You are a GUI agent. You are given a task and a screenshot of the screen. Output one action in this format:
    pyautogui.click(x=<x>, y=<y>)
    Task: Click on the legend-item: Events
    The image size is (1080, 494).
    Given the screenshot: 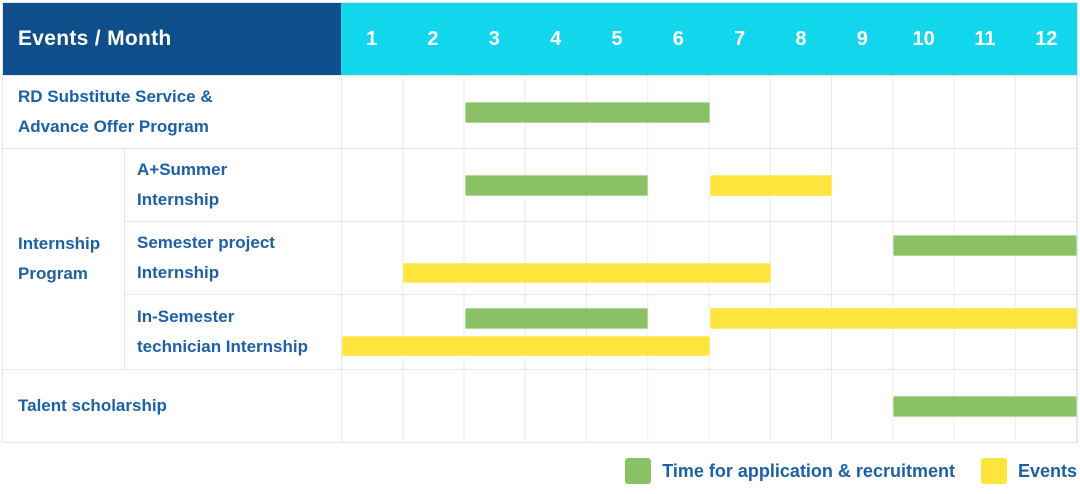 What is the action you would take?
    pyautogui.click(x=1028, y=471)
    